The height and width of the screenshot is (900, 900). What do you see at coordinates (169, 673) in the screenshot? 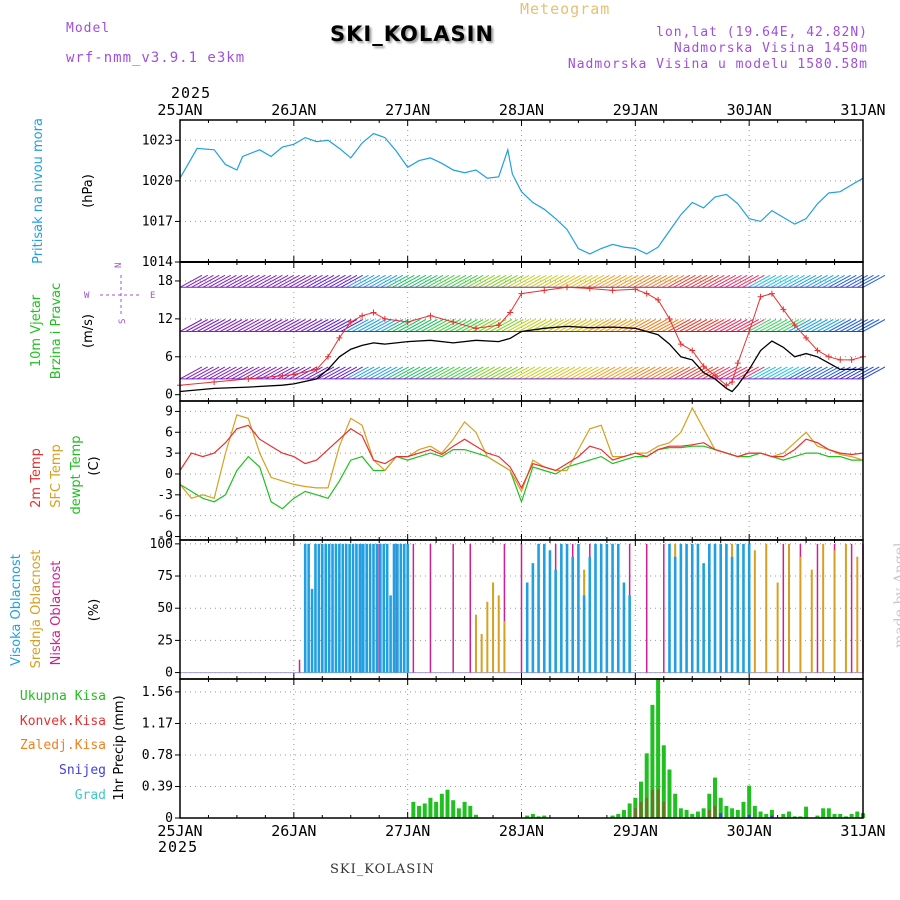
I see `clouds-ytick-label: 0` at bounding box center [169, 673].